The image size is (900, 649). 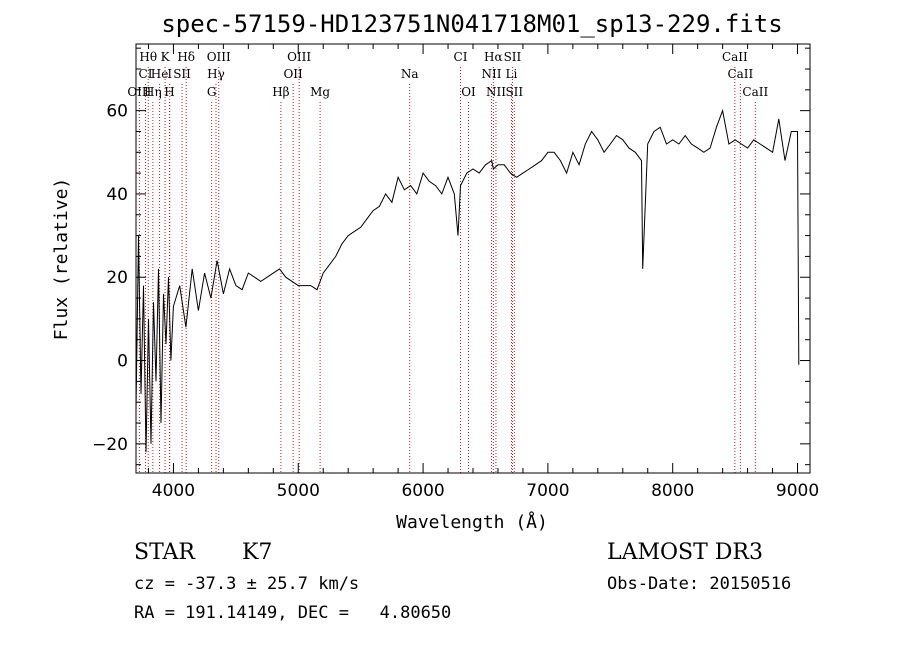 I want to click on spectral-line-label-16: NII, so click(x=491, y=74).